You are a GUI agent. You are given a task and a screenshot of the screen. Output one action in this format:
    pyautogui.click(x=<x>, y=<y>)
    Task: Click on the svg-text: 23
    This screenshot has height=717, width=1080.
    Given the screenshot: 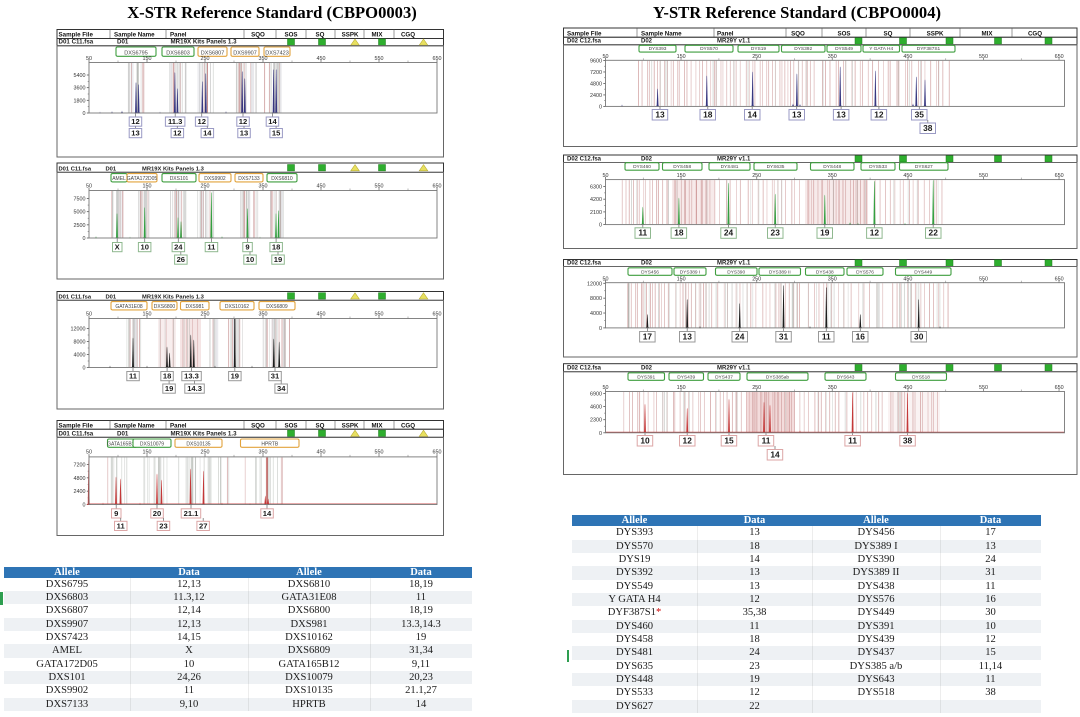 What is the action you would take?
    pyautogui.click(x=776, y=233)
    